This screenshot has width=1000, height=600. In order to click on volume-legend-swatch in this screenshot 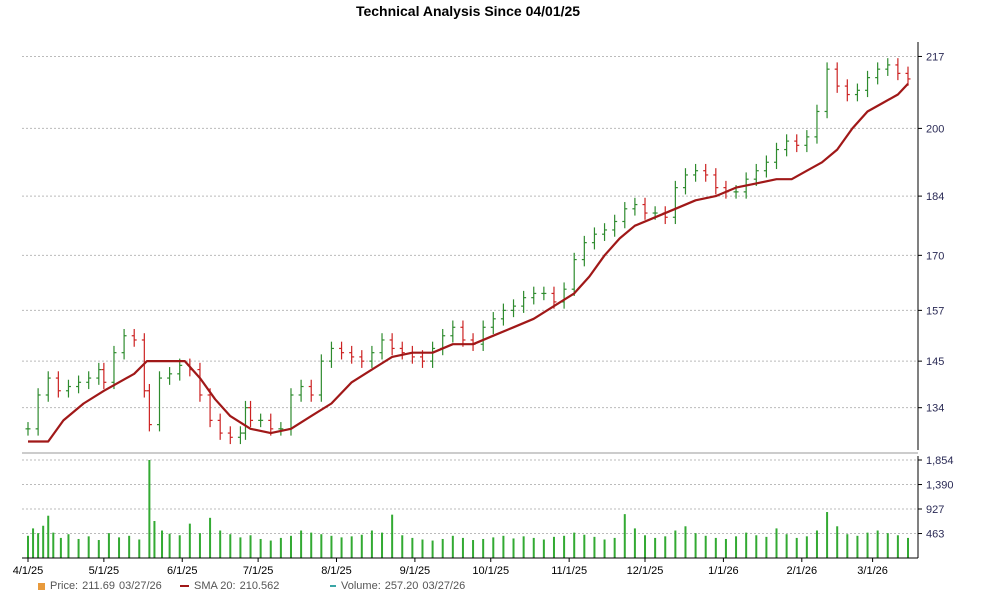, I will do `click(333, 586)`.